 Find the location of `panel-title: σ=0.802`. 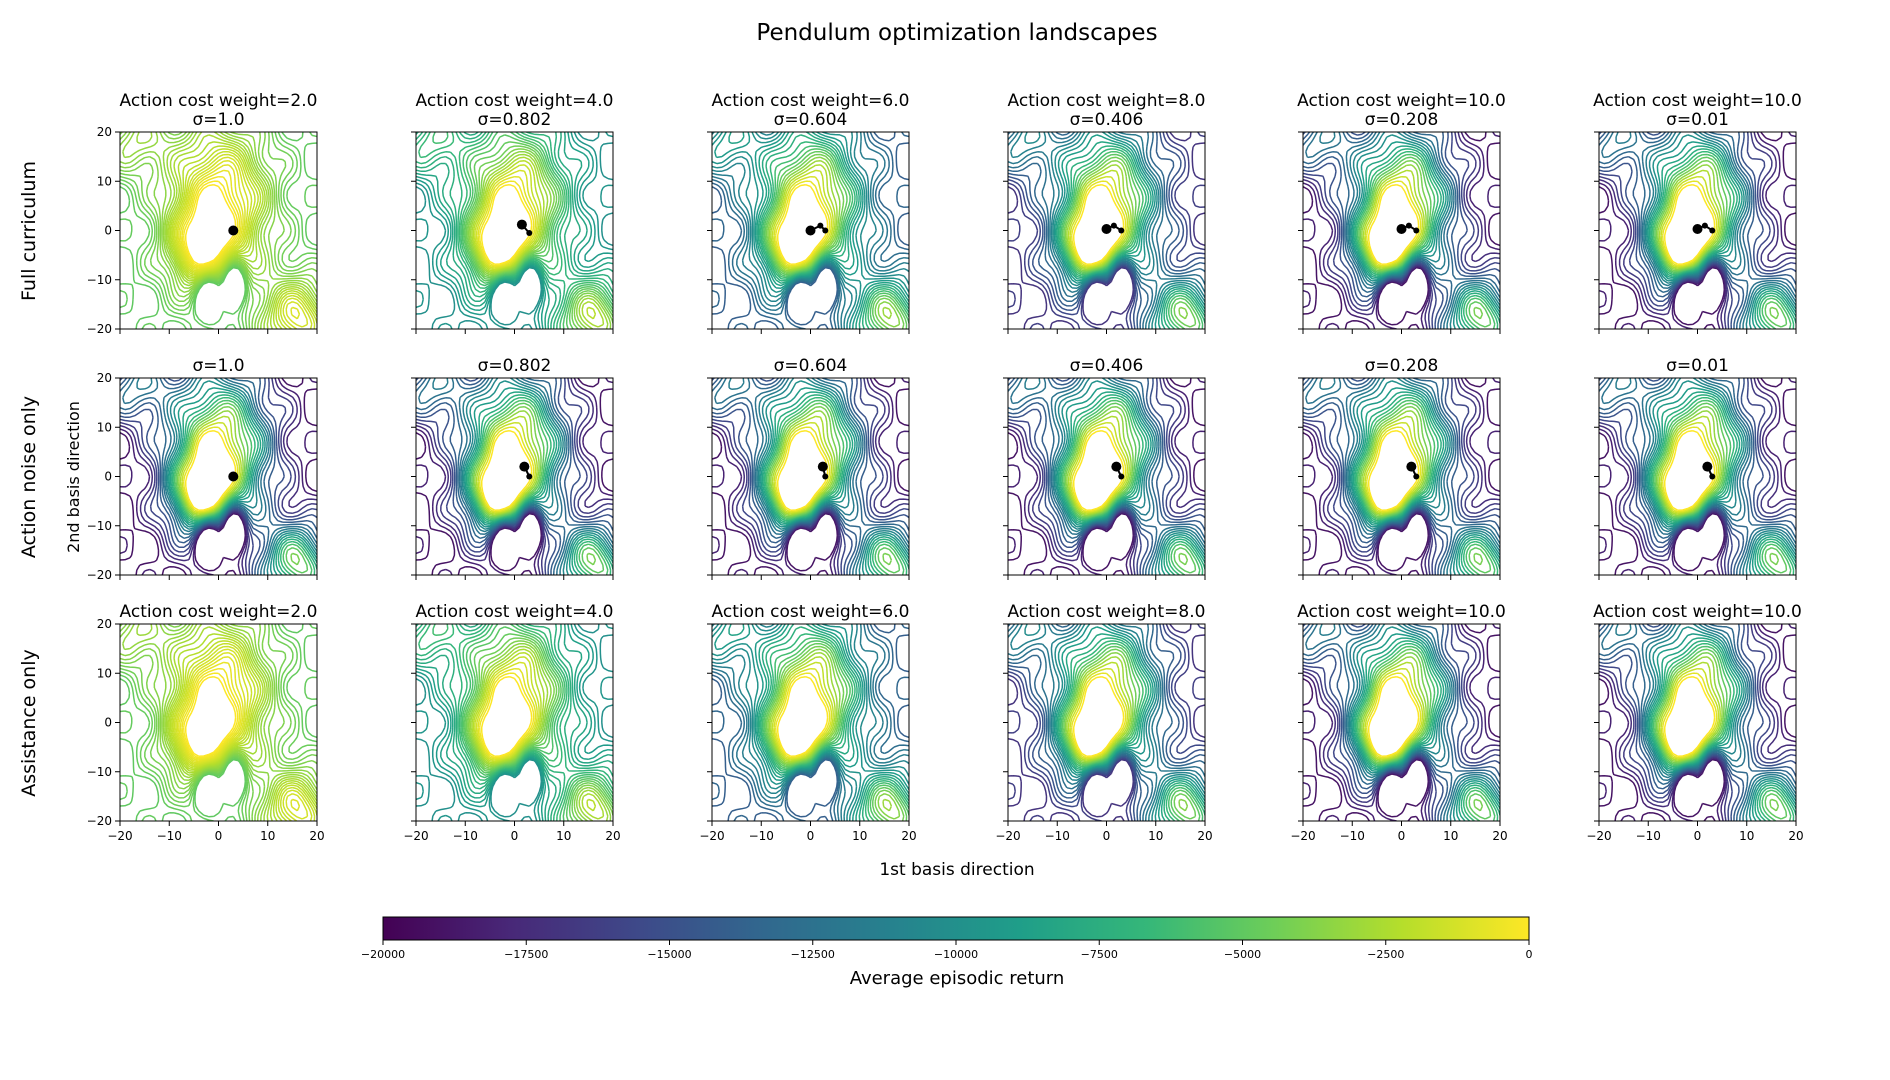

panel-title: σ=0.802 is located at coordinates (515, 120).